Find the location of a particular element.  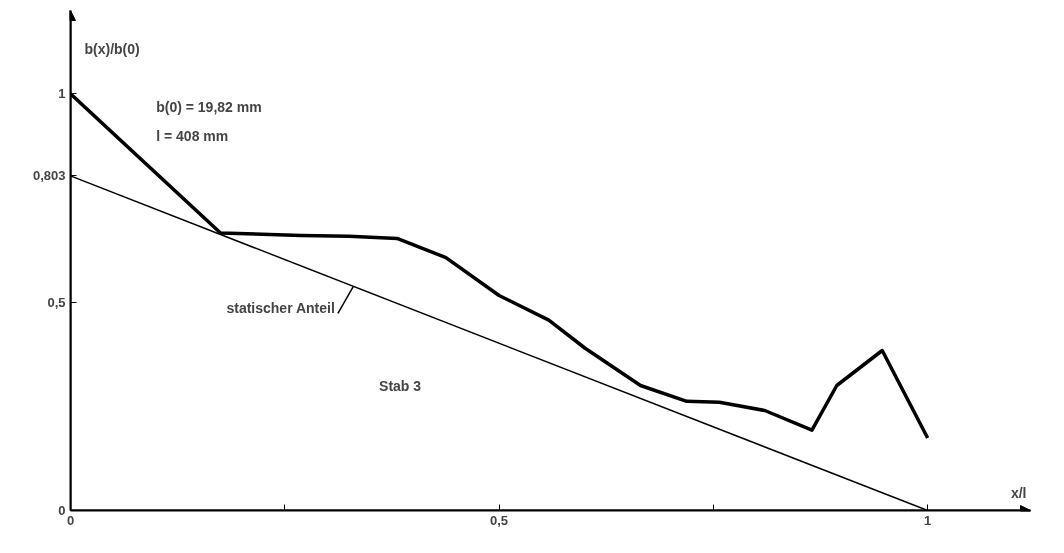

y-axis-title: b(x)/b(0) is located at coordinates (112, 48).